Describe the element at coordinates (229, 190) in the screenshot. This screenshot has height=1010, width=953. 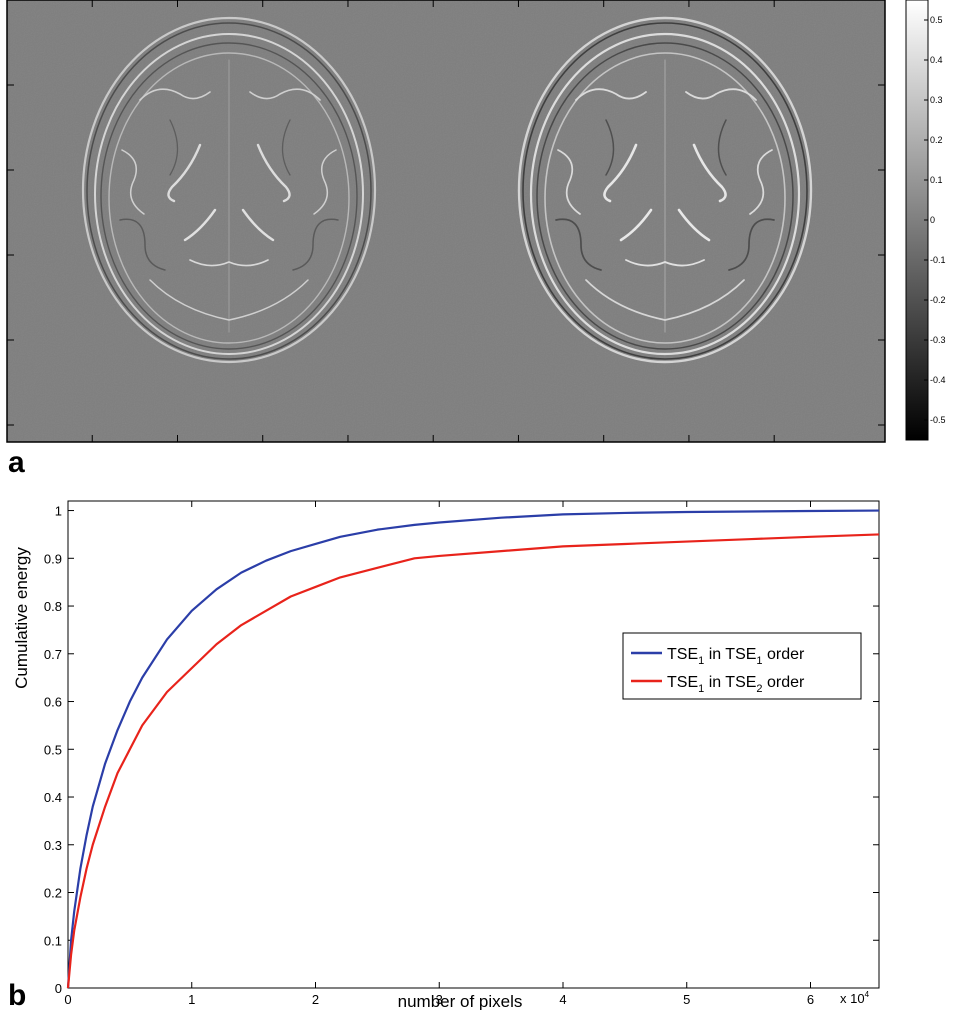
I see `brain-image-left` at that location.